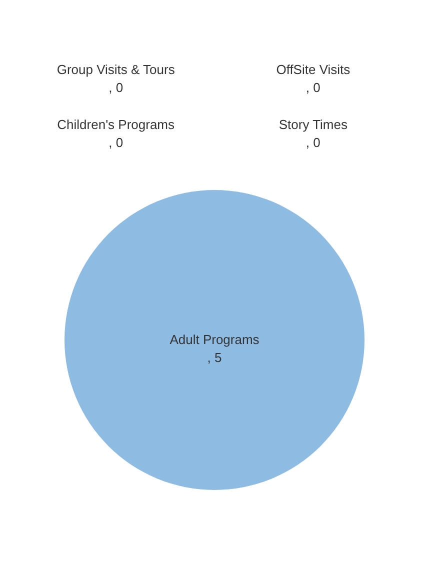  Describe the element at coordinates (115, 69) in the screenshot. I see `category-label: Group Visits & Tours` at that location.